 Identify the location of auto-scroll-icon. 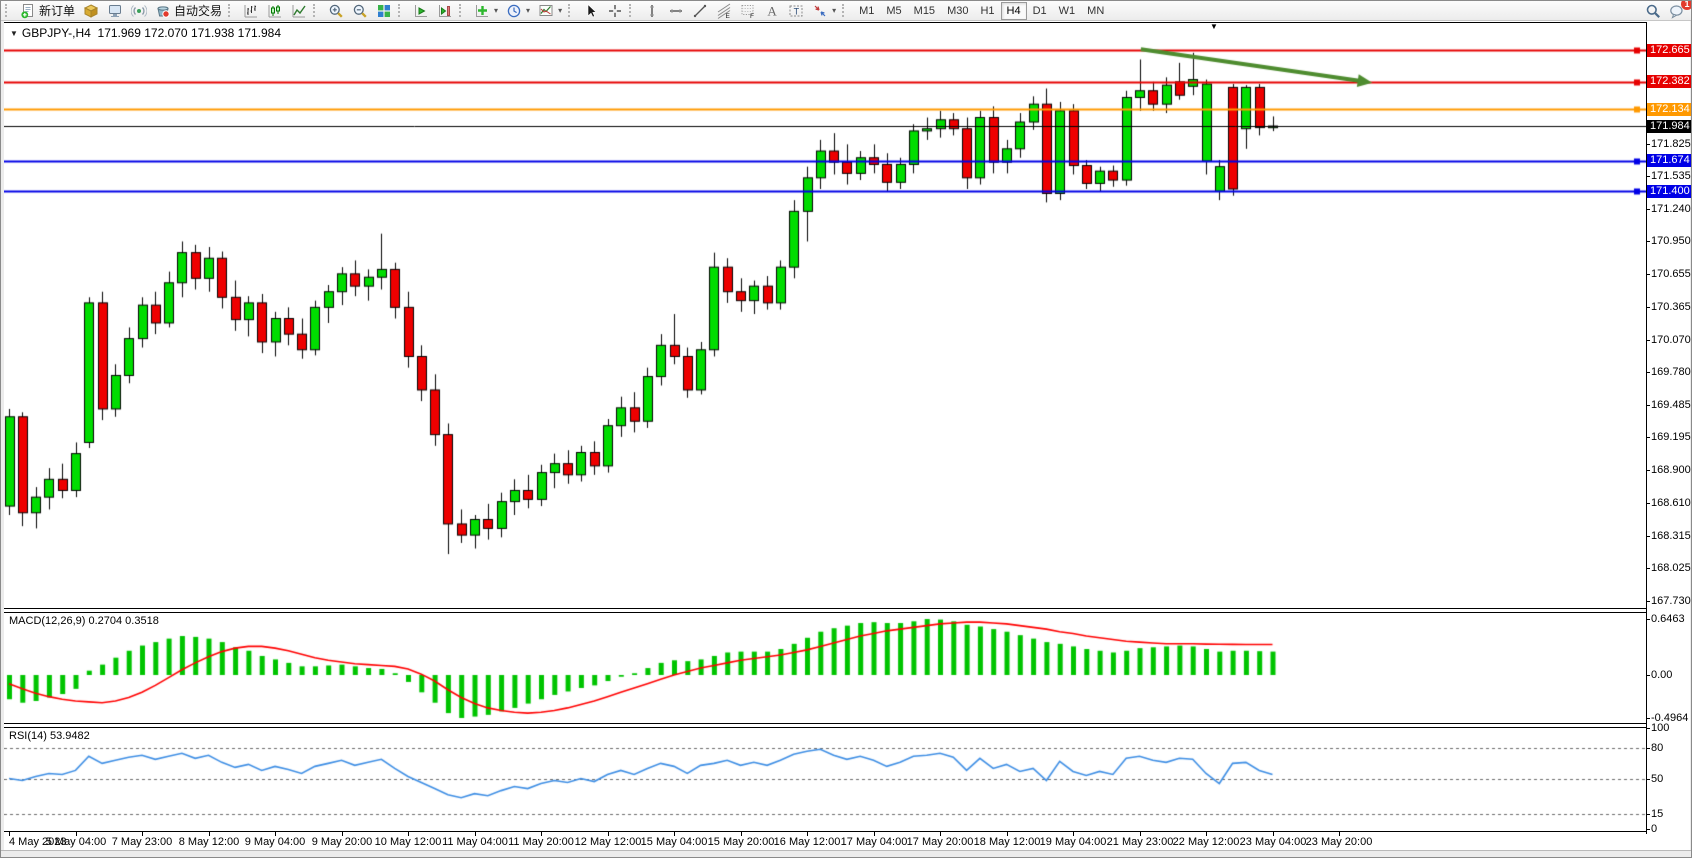
(421, 11).